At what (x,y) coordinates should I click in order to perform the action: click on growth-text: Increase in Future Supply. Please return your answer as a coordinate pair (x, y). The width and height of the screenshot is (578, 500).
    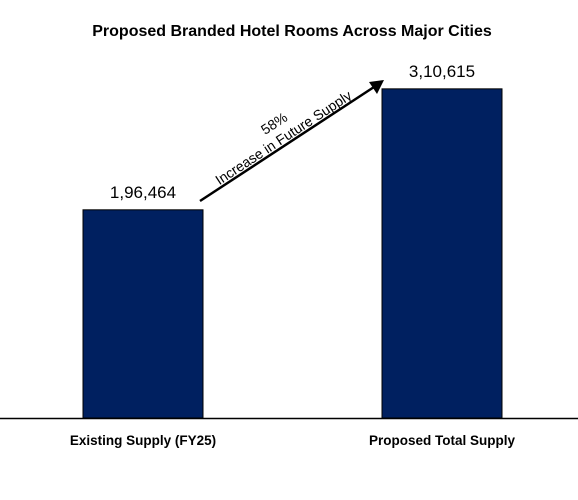
    Looking at the image, I should click on (283, 137).